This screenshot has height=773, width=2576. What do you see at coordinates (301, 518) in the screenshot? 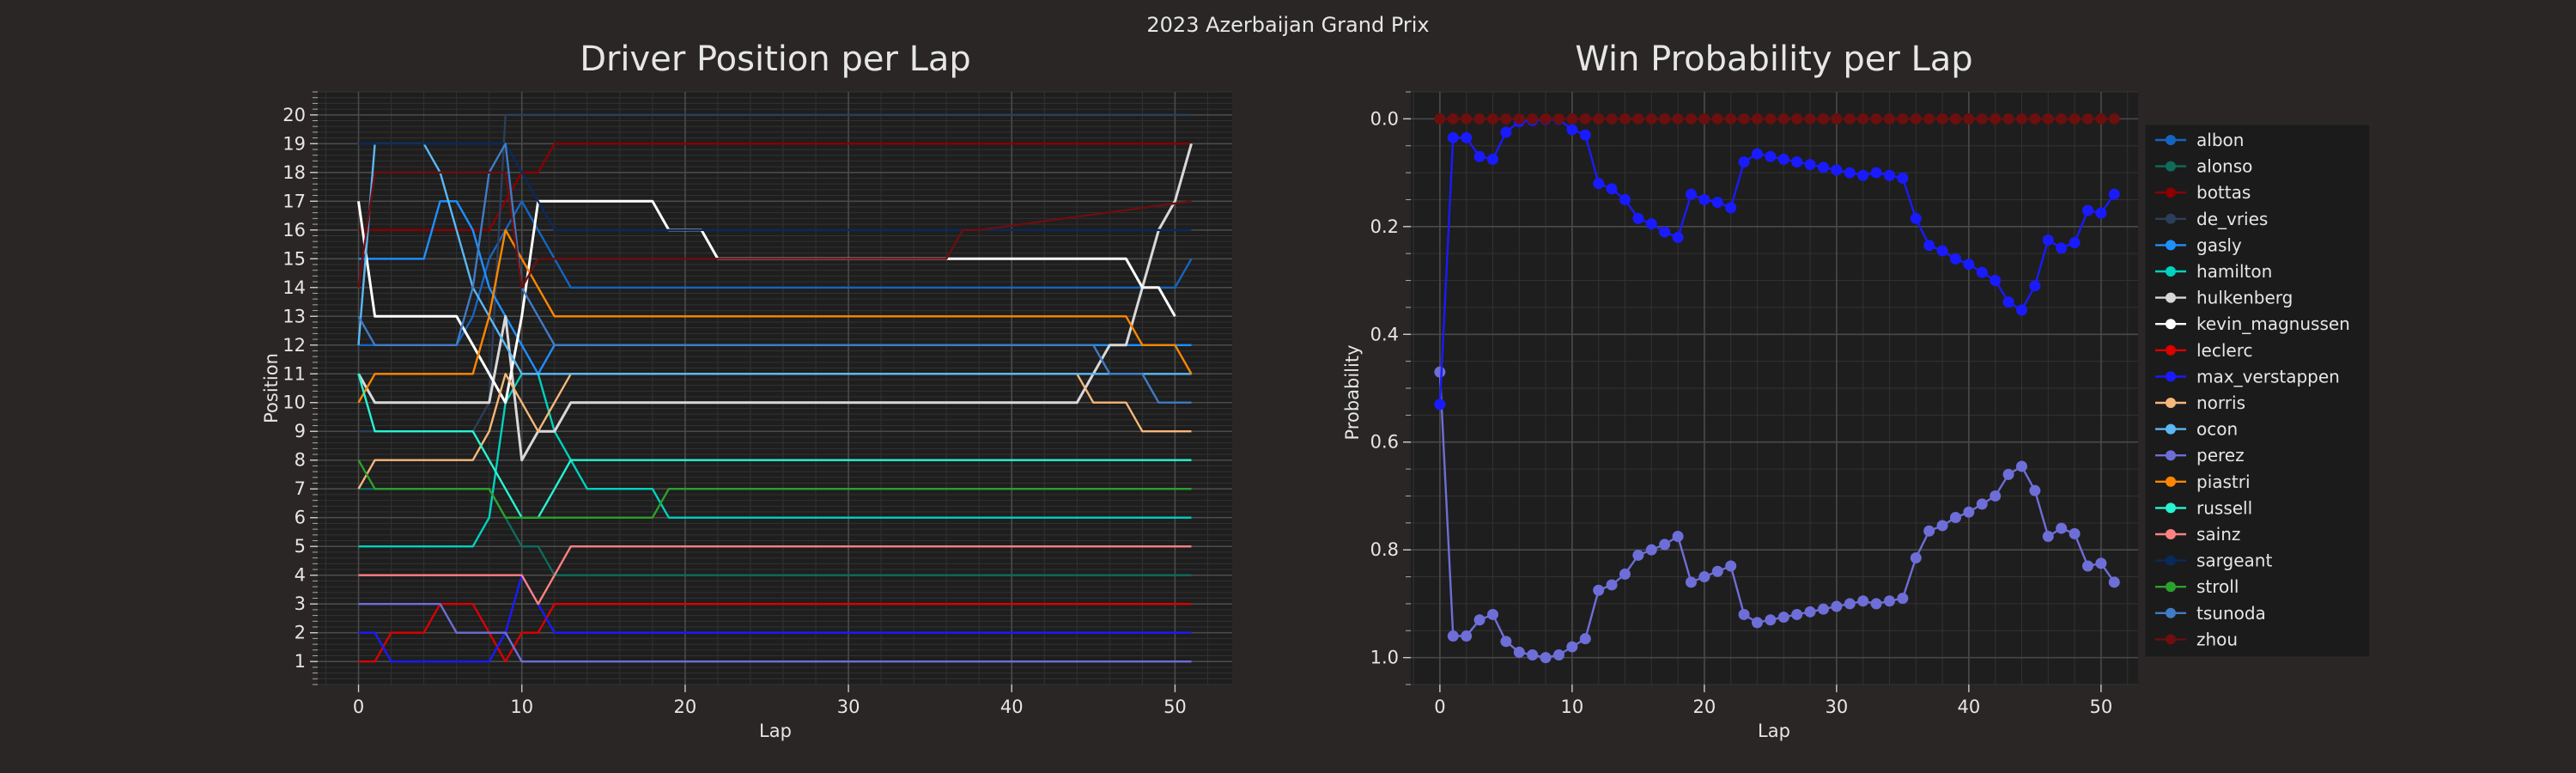
I see `position-chart-y-tick-label: 6` at bounding box center [301, 518].